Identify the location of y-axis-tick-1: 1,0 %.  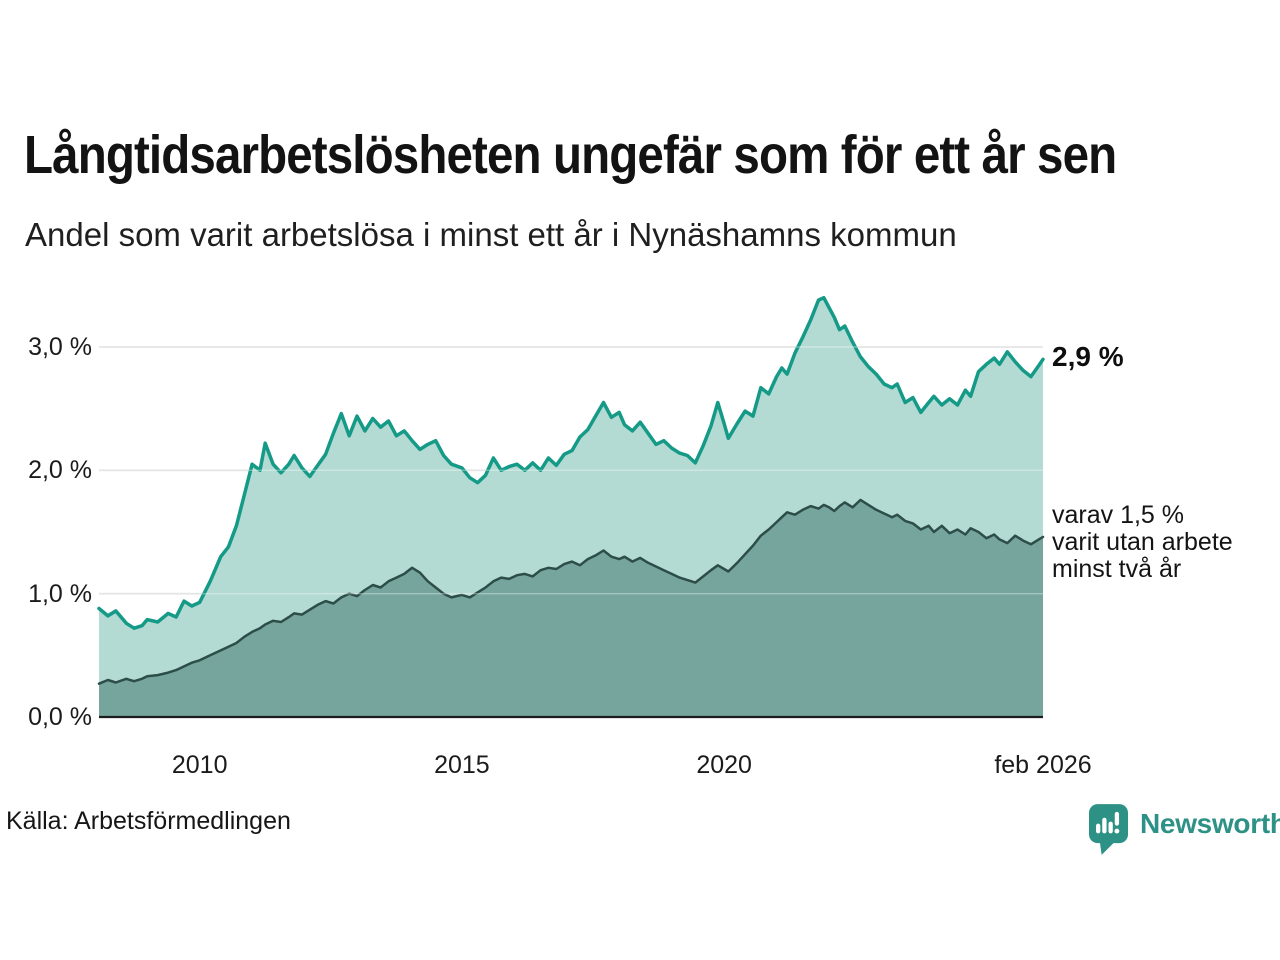
(60, 593).